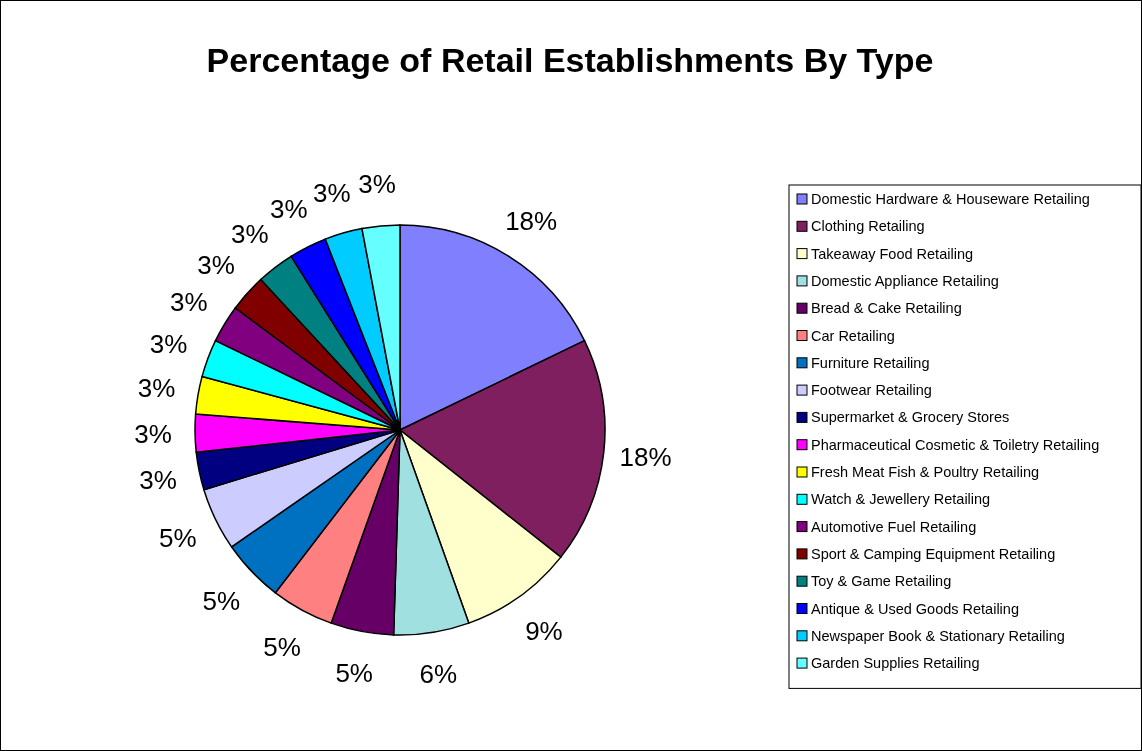  I want to click on legend-label: Automotive Fuel Retailing, so click(894, 526).